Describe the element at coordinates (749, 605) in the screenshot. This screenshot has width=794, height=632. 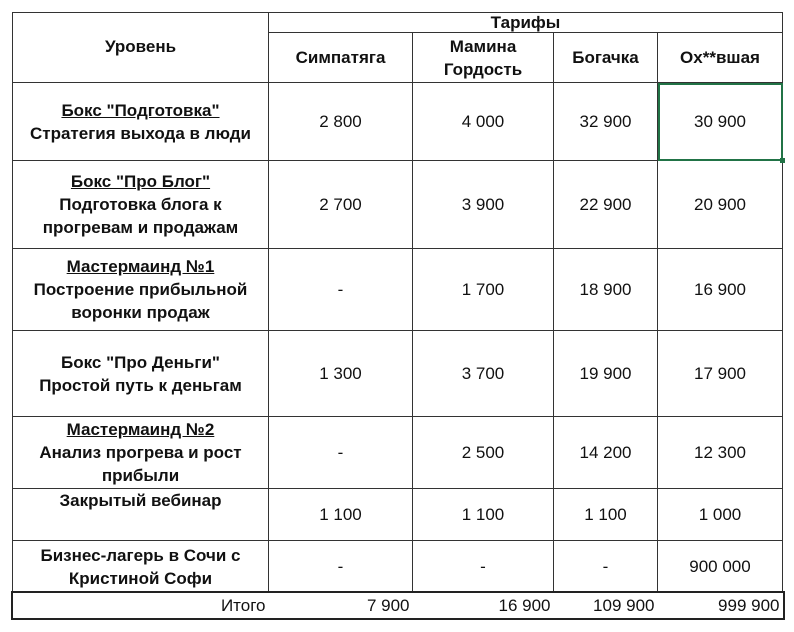
I see `total-col-4: 999 900` at that location.